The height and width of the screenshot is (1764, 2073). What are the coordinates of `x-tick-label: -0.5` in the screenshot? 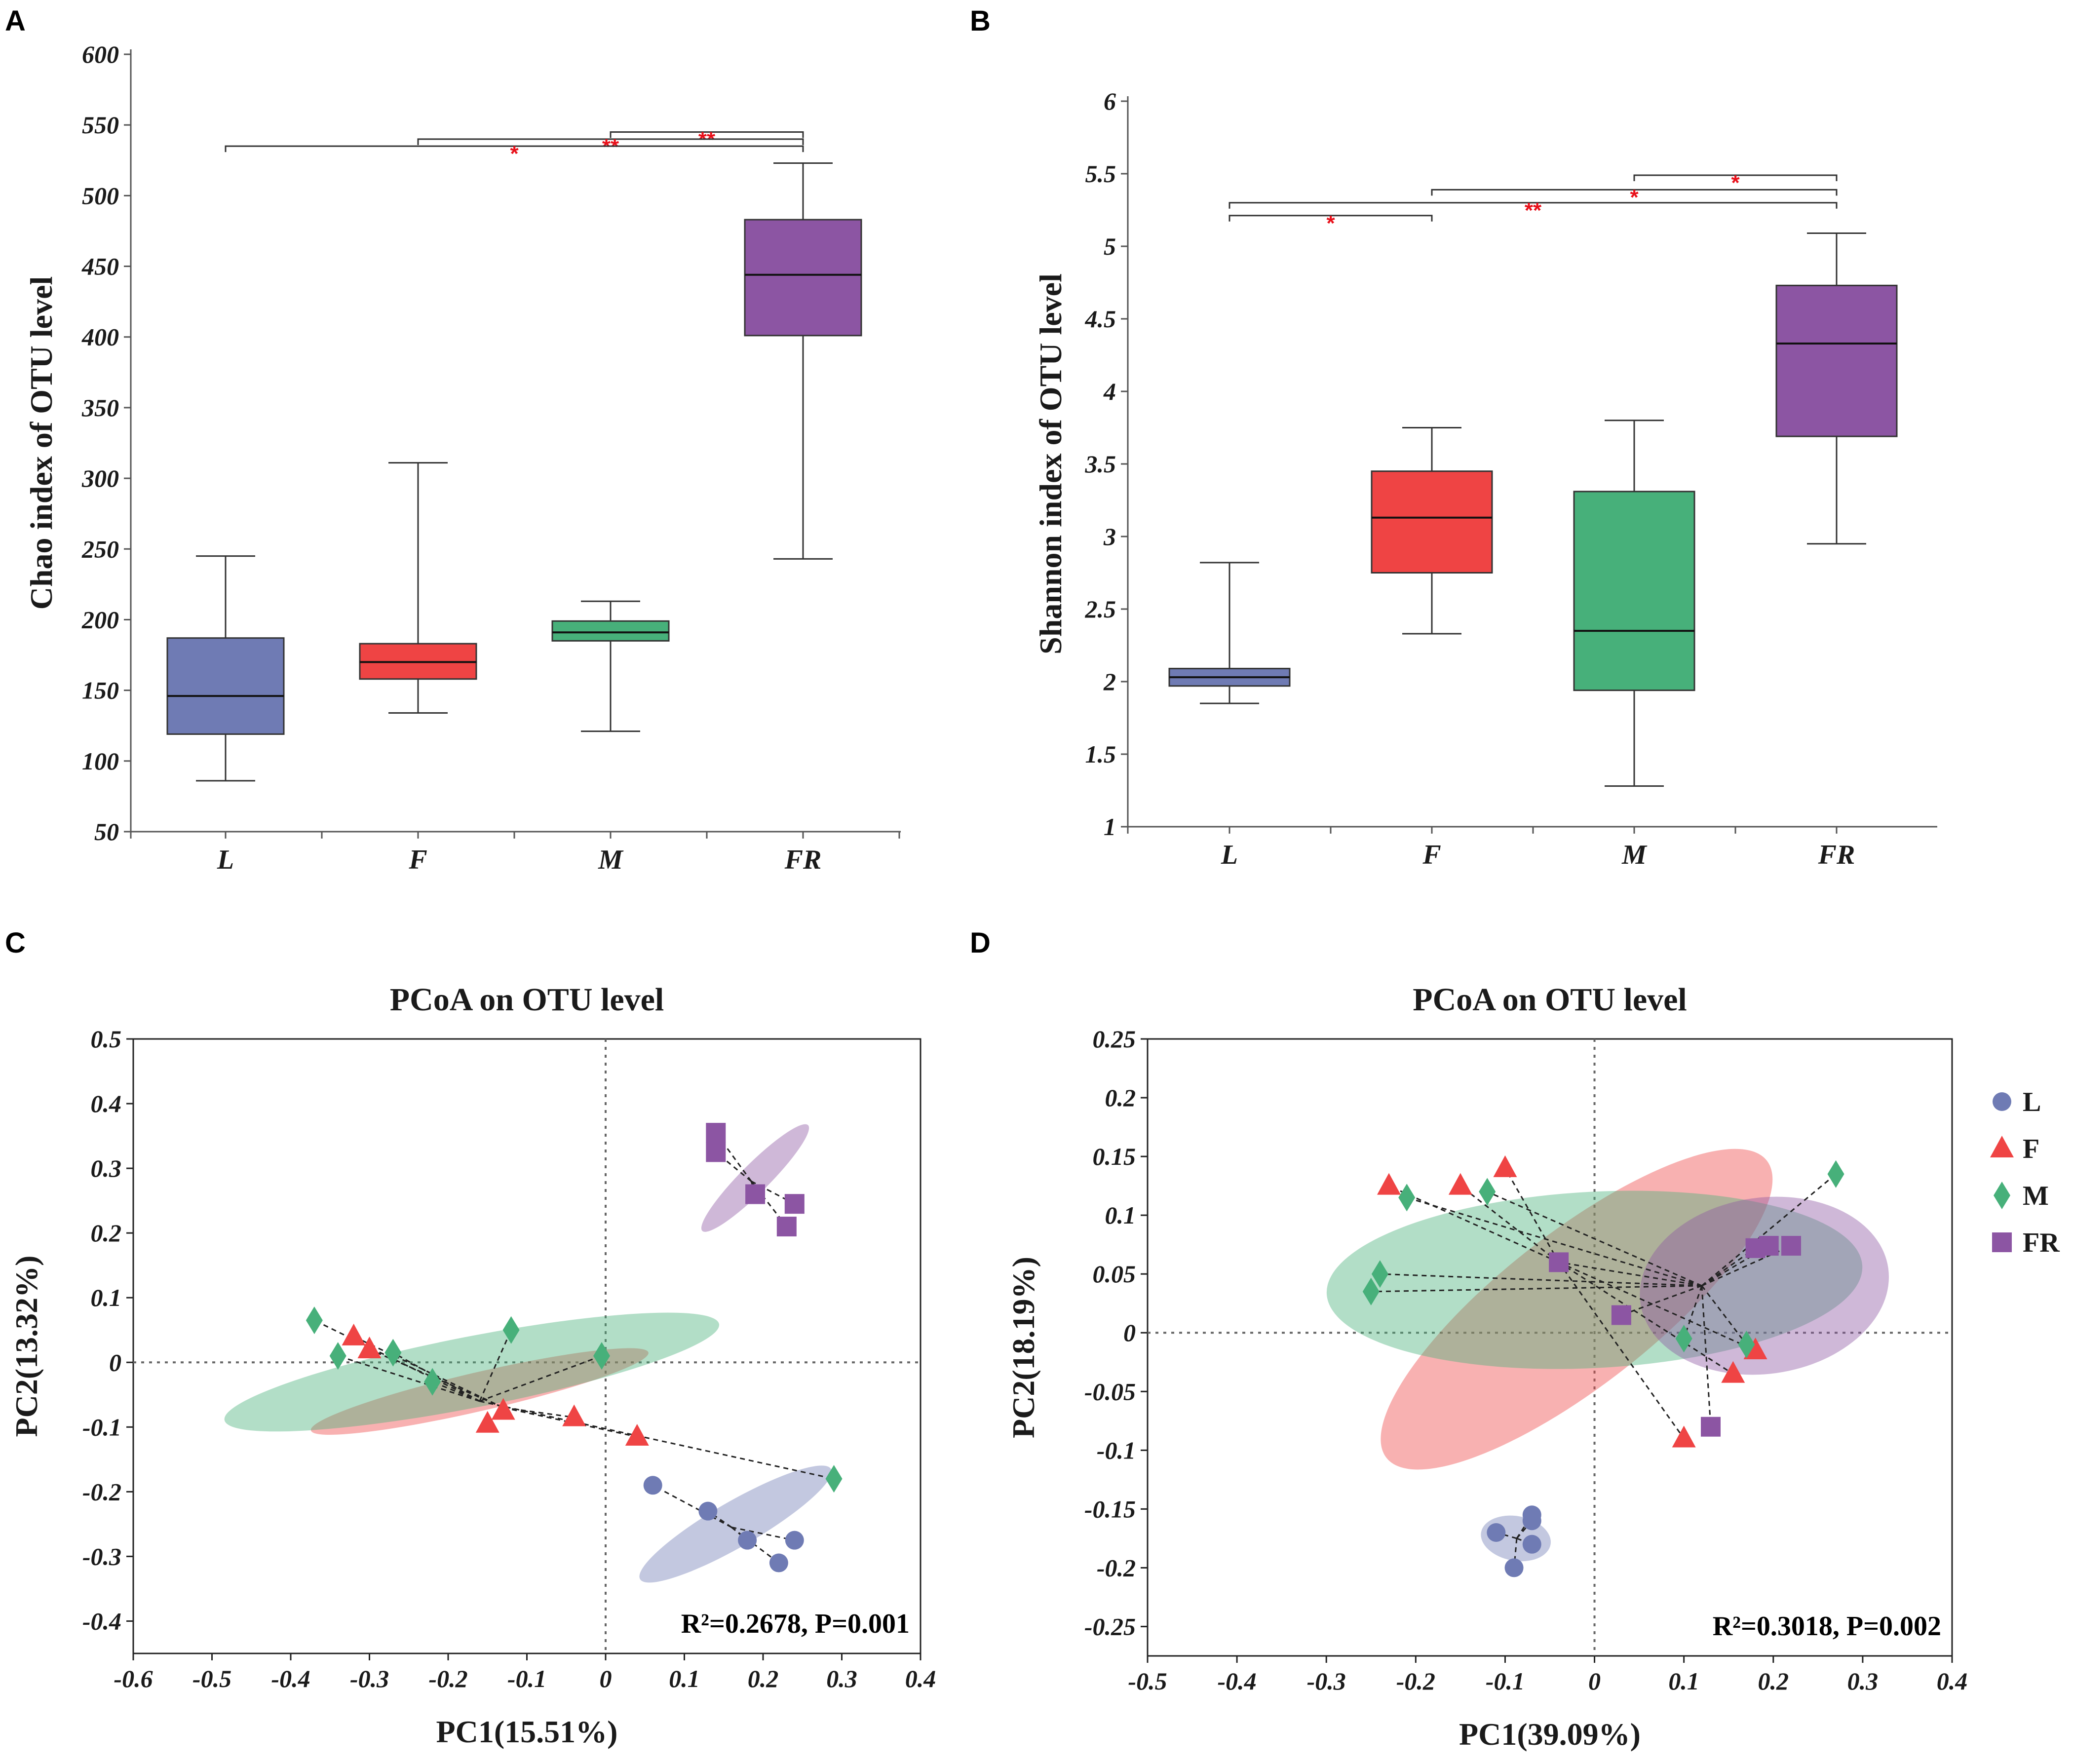 It's located at (211, 1678).